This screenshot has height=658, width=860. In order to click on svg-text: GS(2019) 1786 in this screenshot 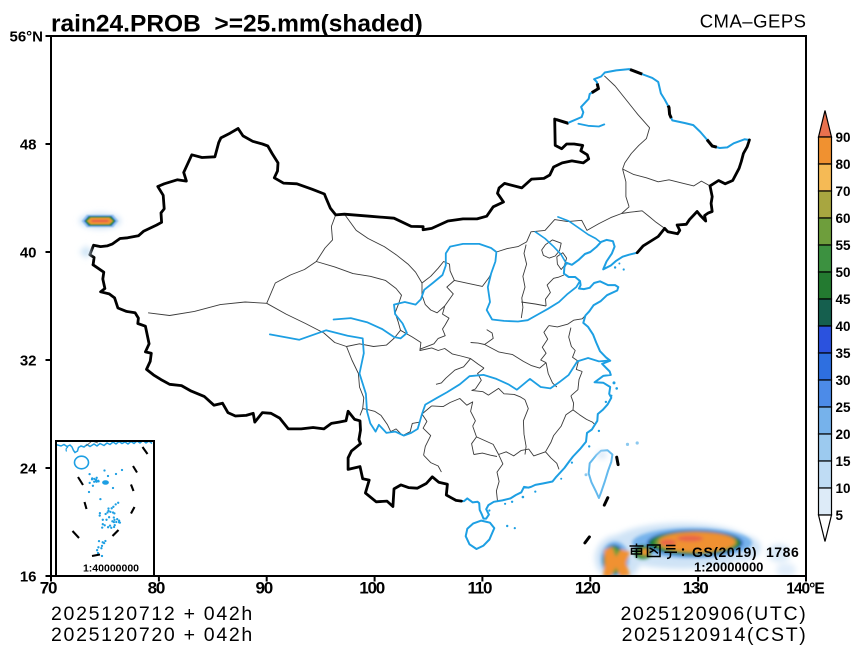, I will do `click(745, 552)`.